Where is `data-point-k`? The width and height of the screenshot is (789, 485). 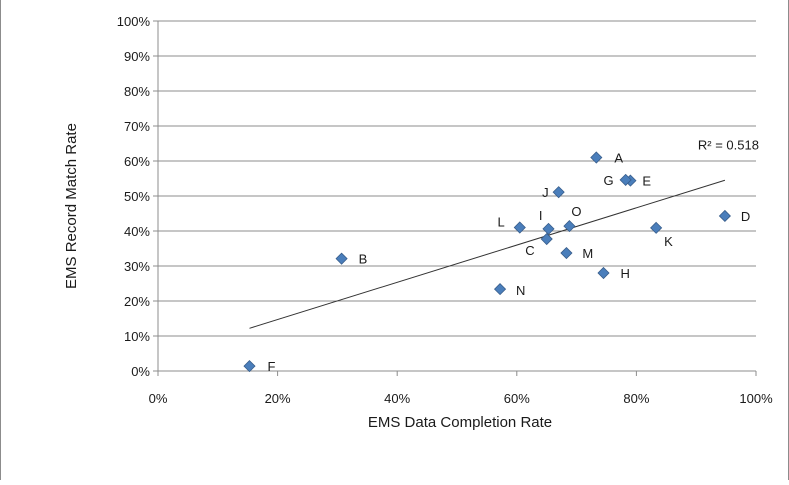
data-point-k is located at coordinates (656, 227).